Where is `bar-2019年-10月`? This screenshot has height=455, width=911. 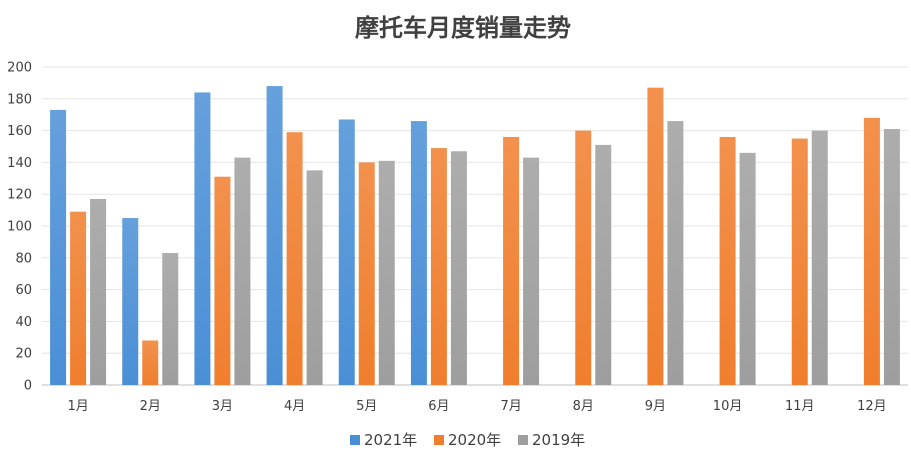
bar-2019年-10月 is located at coordinates (747, 268).